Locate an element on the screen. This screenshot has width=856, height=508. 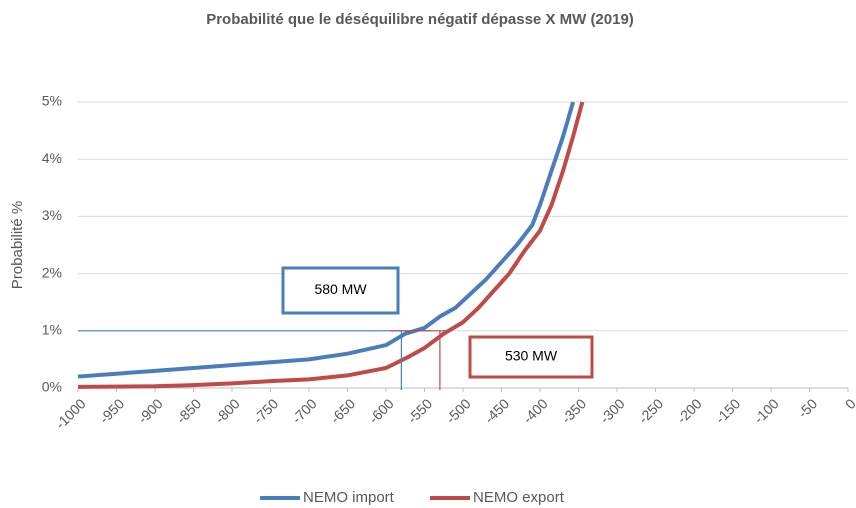
y-tick-label: 5% is located at coordinates (52, 101).